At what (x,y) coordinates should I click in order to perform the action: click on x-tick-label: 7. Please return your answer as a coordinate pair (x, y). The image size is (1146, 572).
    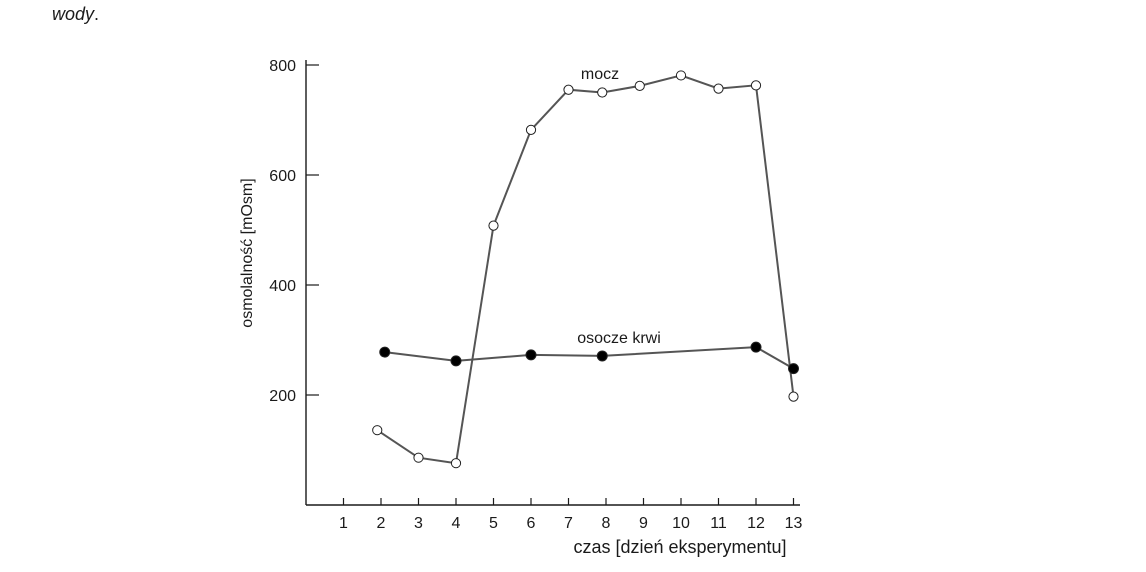
    Looking at the image, I should click on (568, 523).